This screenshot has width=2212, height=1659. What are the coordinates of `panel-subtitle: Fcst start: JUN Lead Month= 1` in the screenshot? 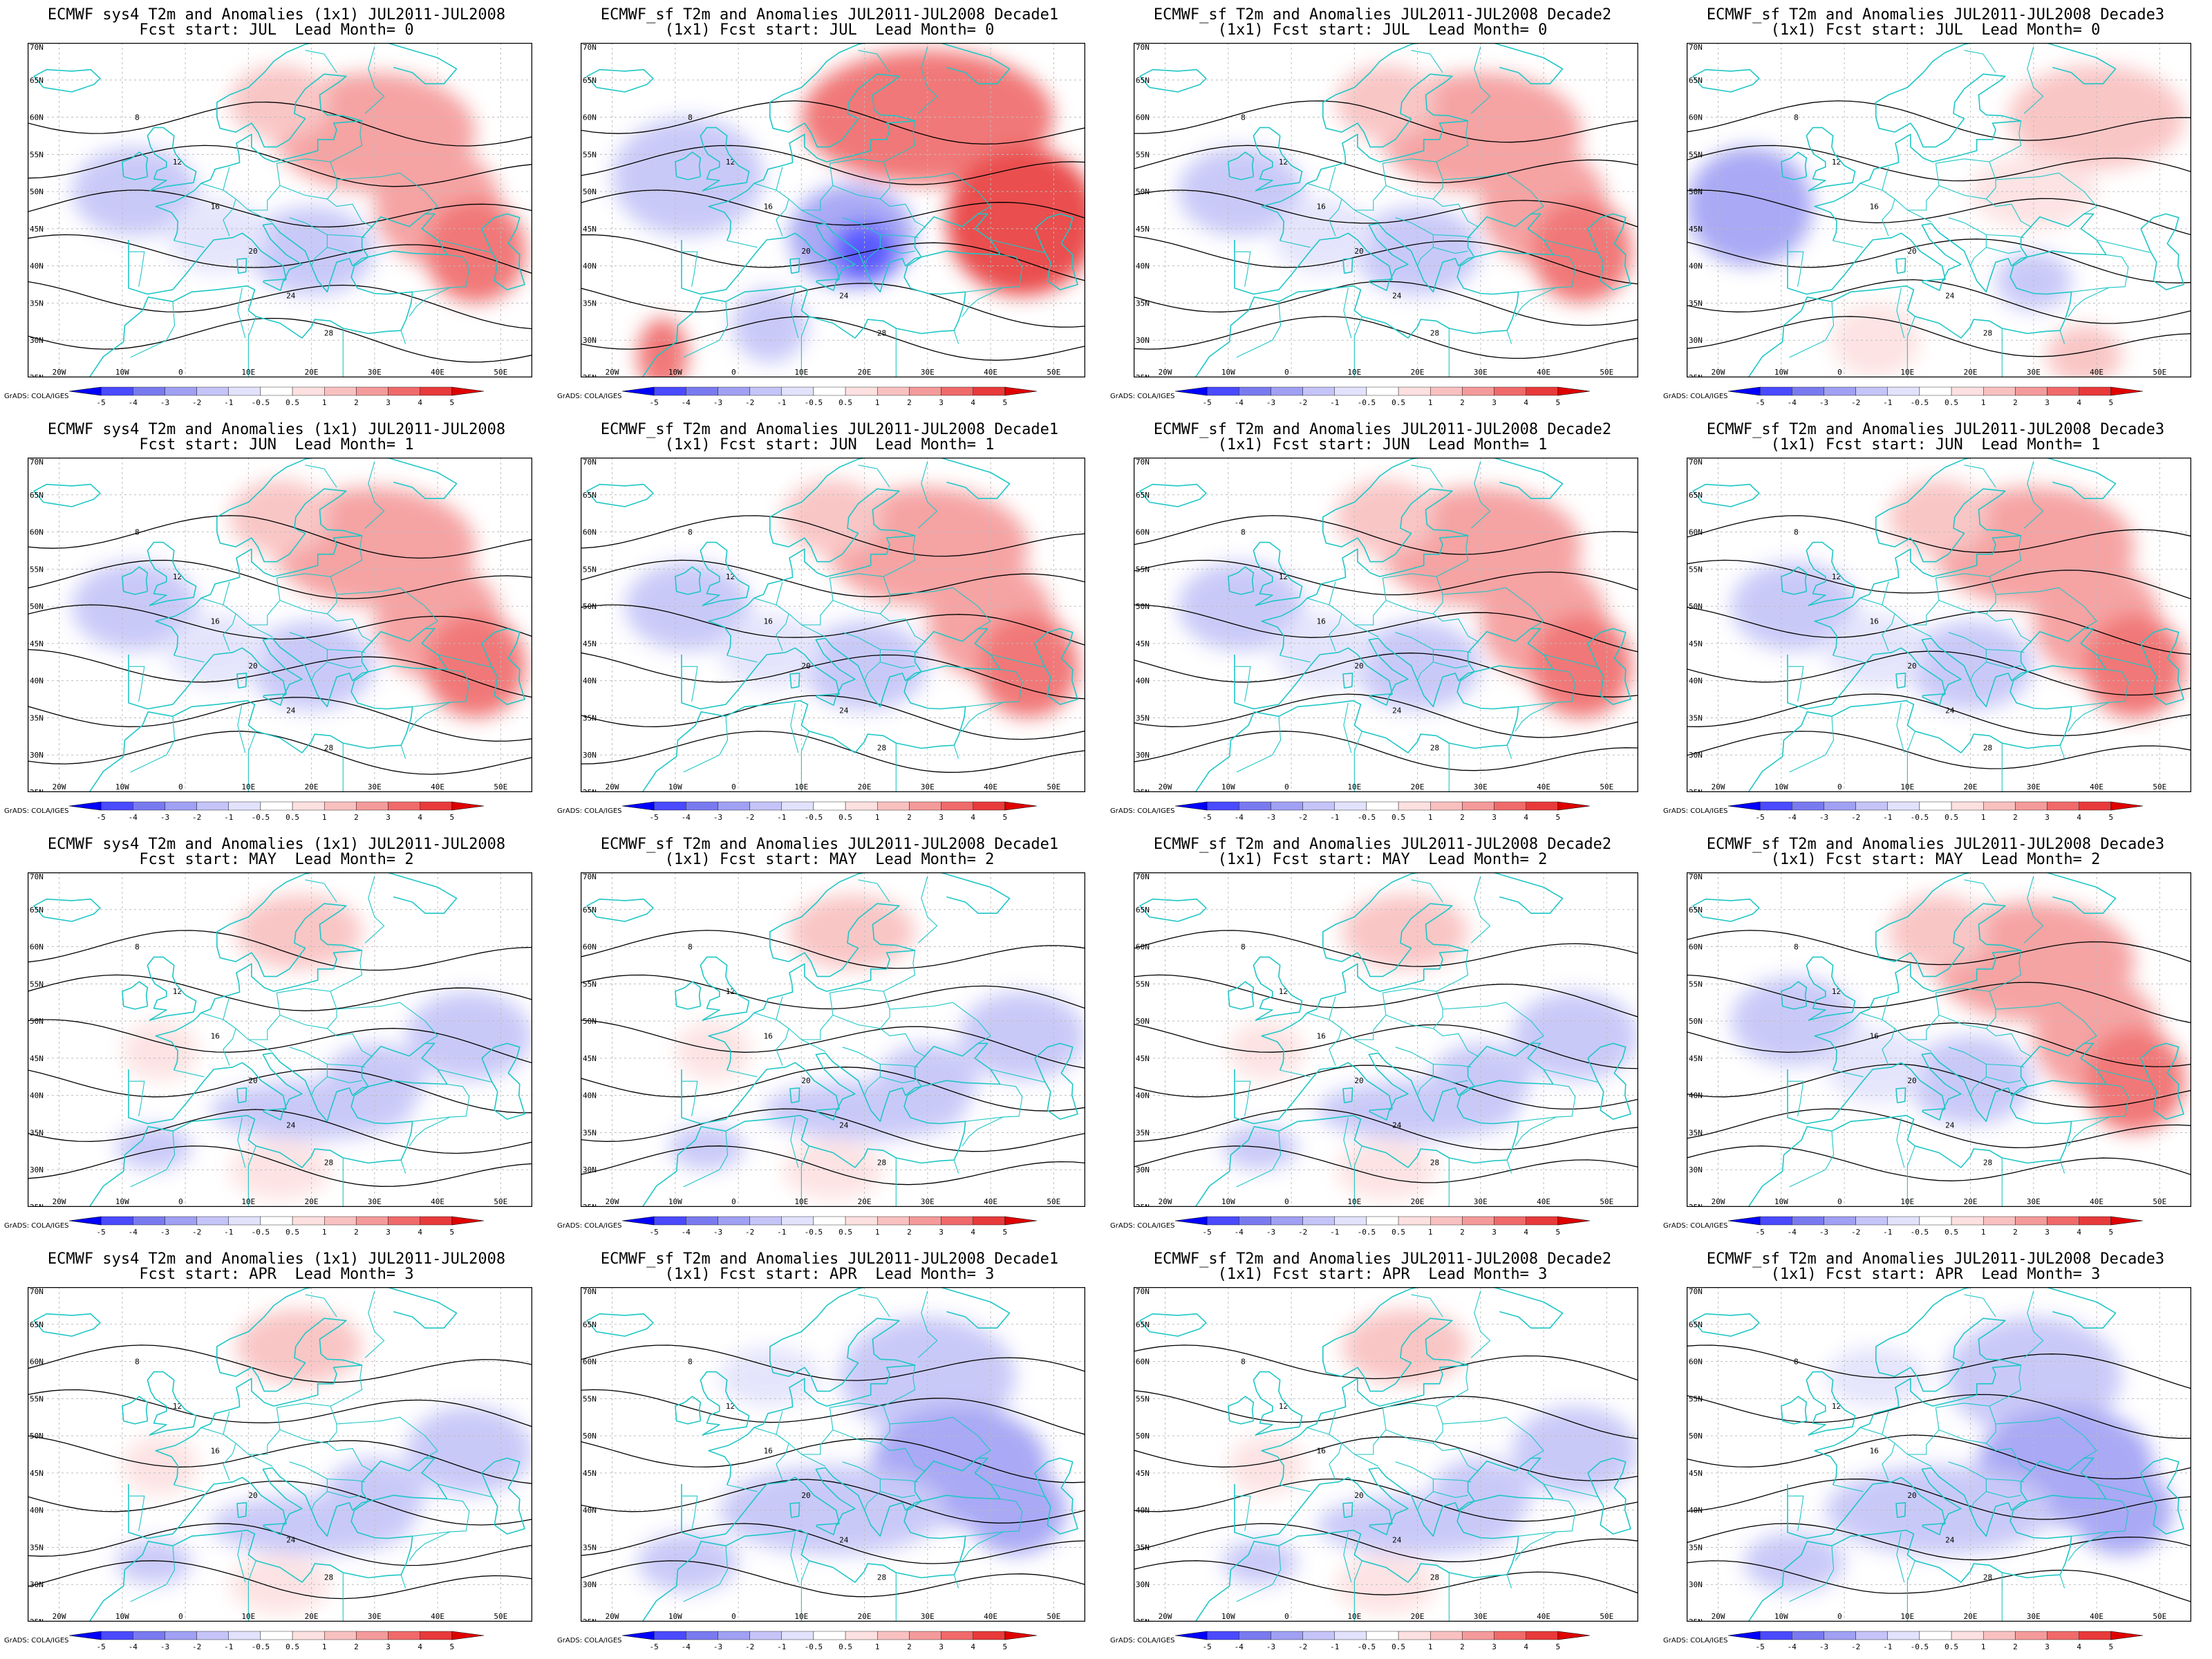 It's located at (276, 445).